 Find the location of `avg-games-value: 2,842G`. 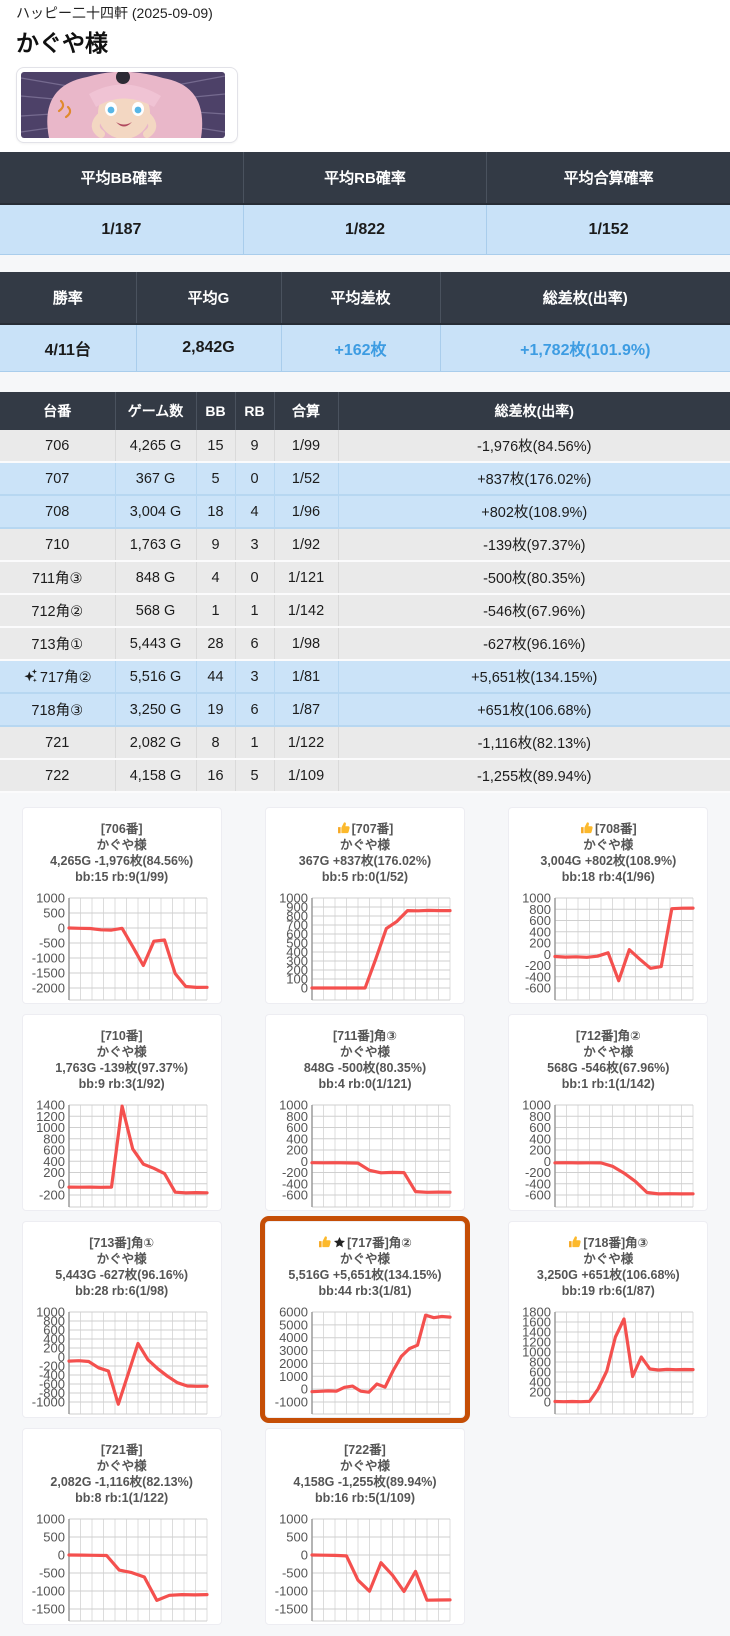

avg-games-value: 2,842G is located at coordinates (209, 348).